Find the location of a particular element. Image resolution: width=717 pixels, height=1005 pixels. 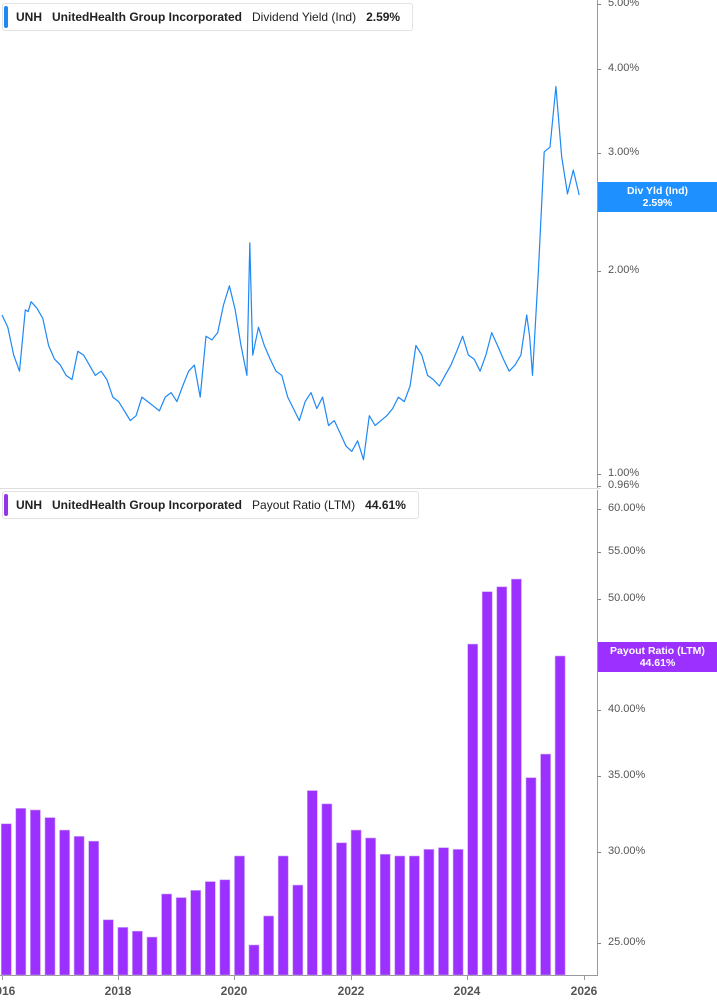

x-axis-ticks is located at coordinates (293, 977).